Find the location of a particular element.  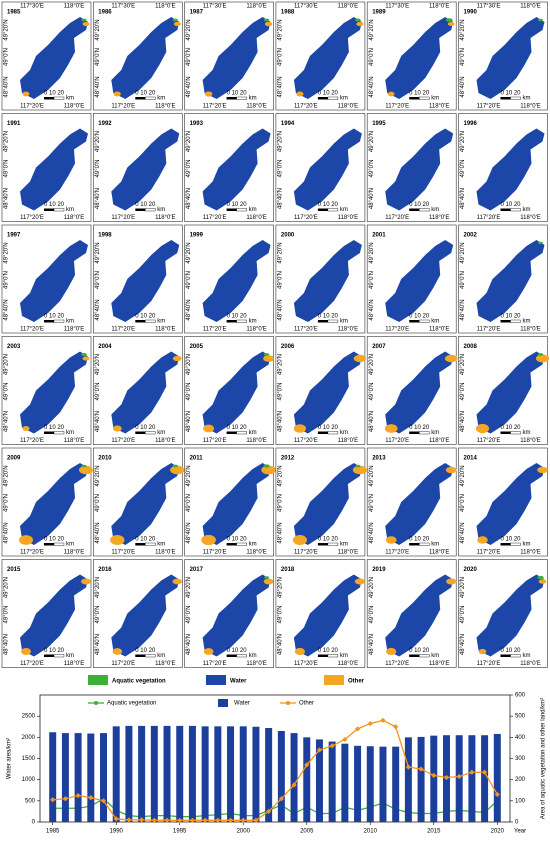

map-year: 2000 is located at coordinates (288, 236).